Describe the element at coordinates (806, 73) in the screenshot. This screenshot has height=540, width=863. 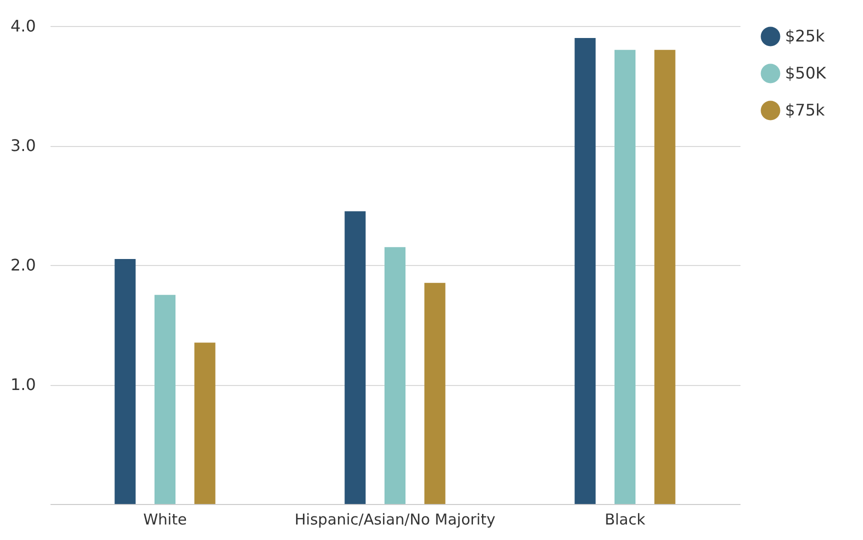
I see `legend-label: $50K` at that location.